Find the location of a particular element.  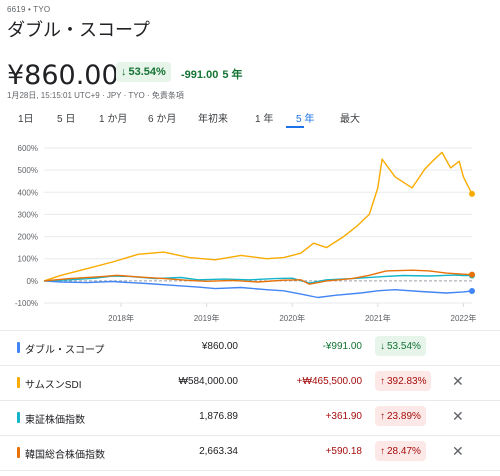

comparison-change-abs: +₩465,500.00 is located at coordinates (329, 381).